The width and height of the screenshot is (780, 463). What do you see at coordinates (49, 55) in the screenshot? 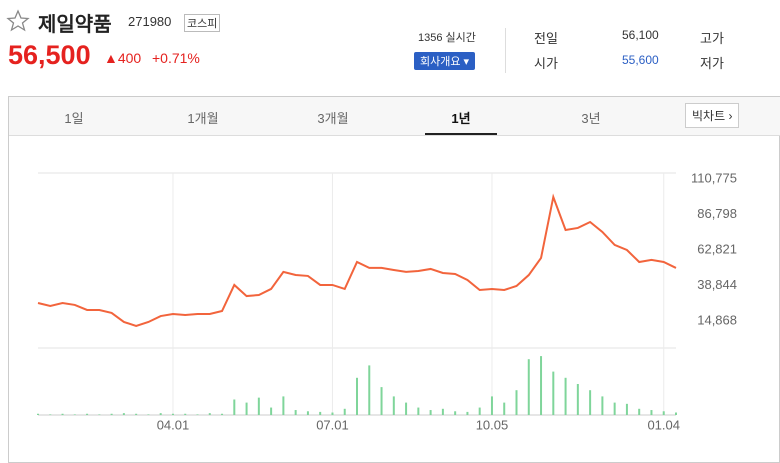
I see `current-price: 56,500` at bounding box center [49, 55].